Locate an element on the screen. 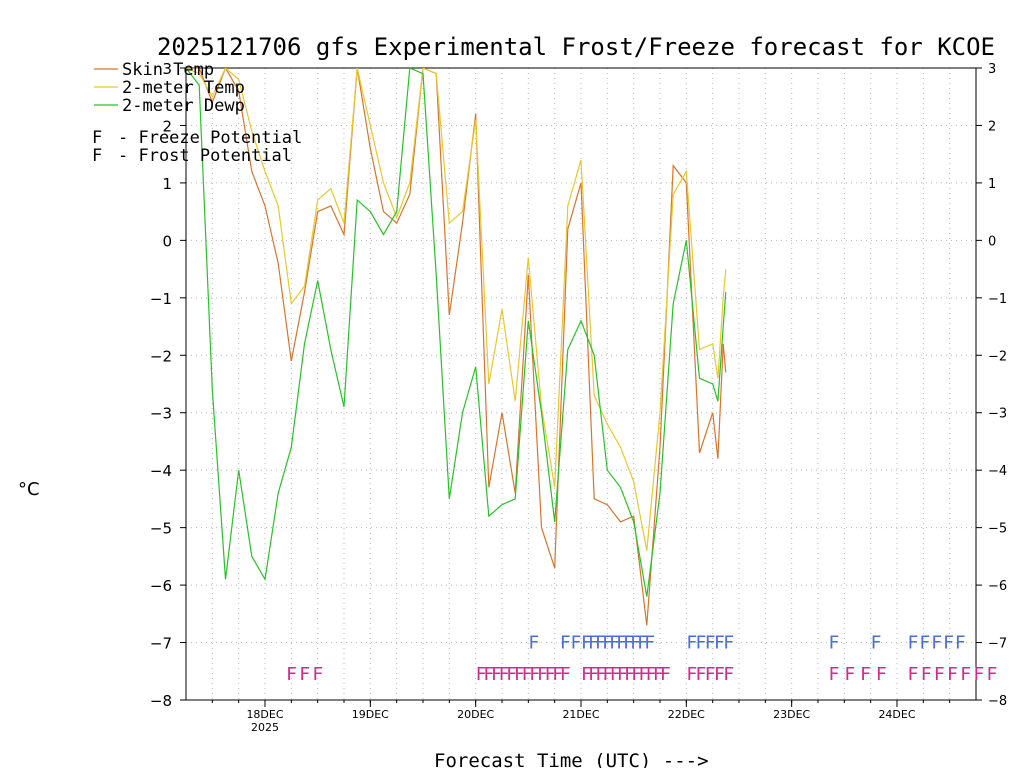  y-tick-label-right: 3 is located at coordinates (992, 69).